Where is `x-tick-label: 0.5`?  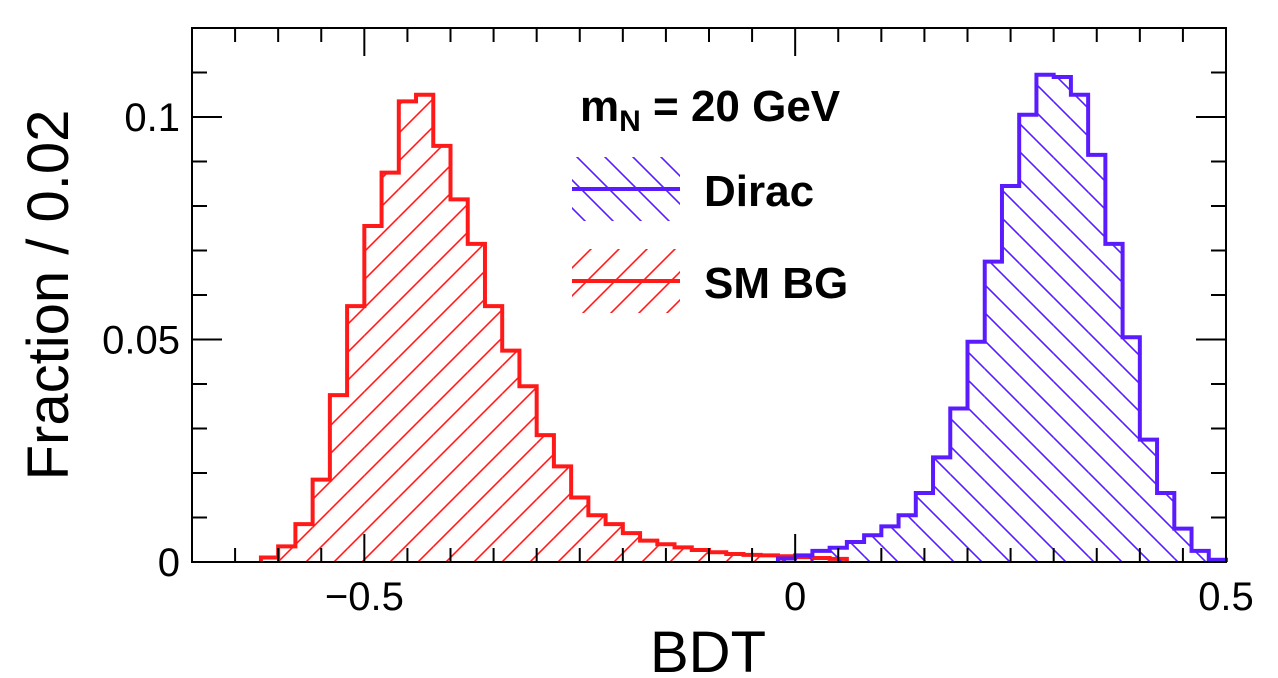 x-tick-label: 0.5 is located at coordinates (1226, 597).